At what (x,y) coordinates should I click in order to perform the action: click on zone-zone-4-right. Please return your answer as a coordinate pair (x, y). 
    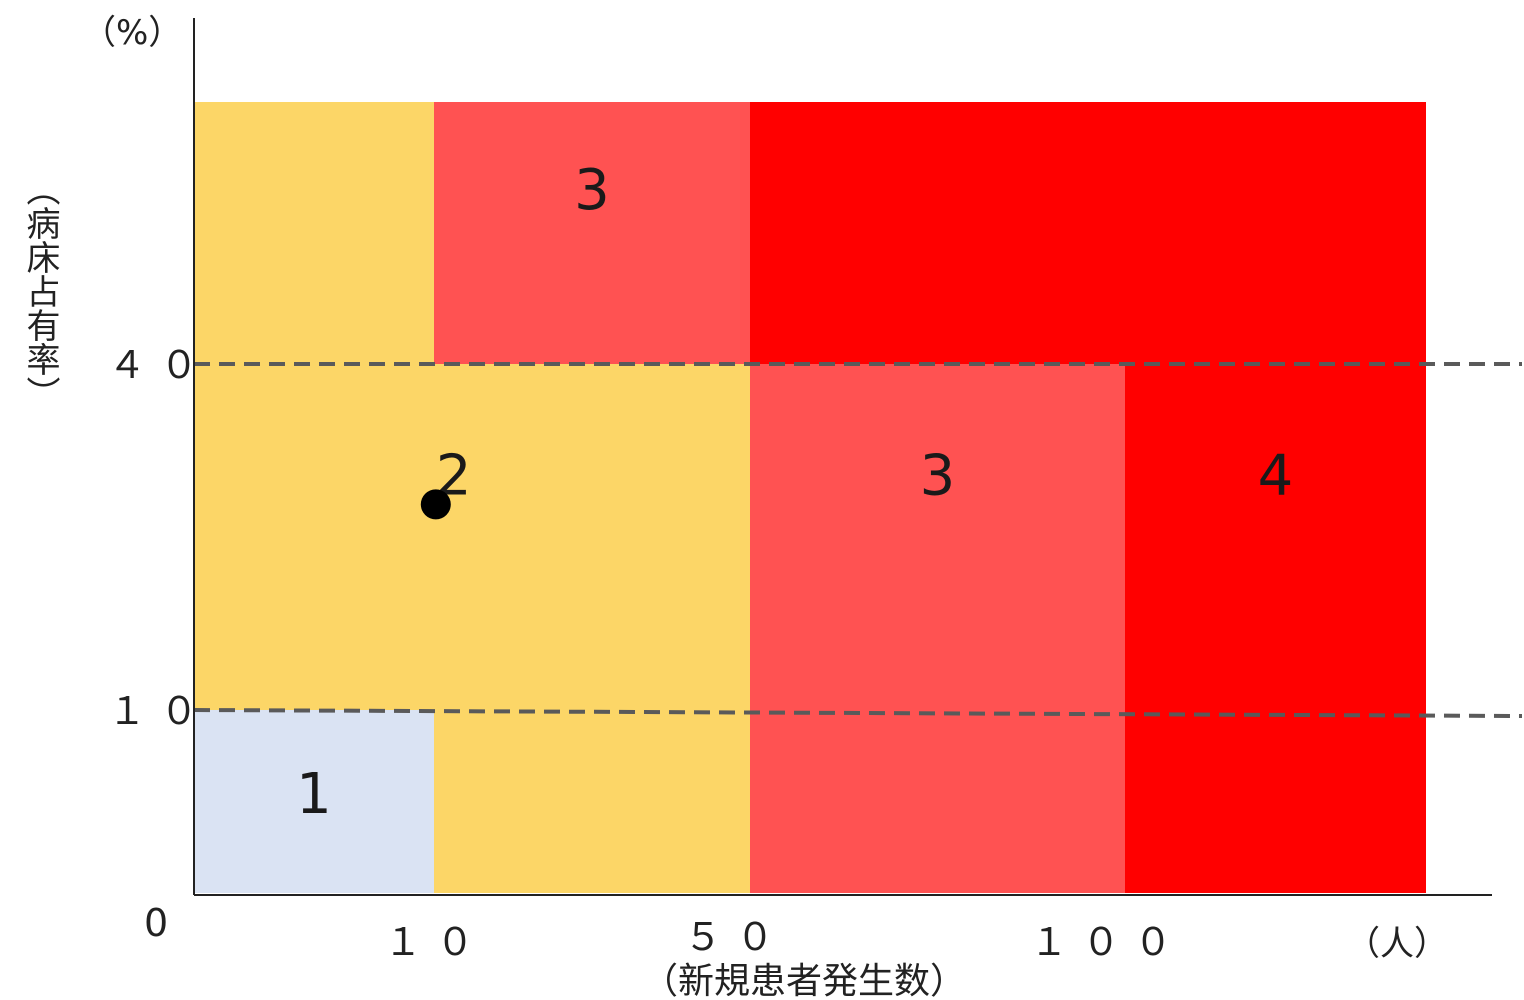
    Looking at the image, I should click on (1275, 628).